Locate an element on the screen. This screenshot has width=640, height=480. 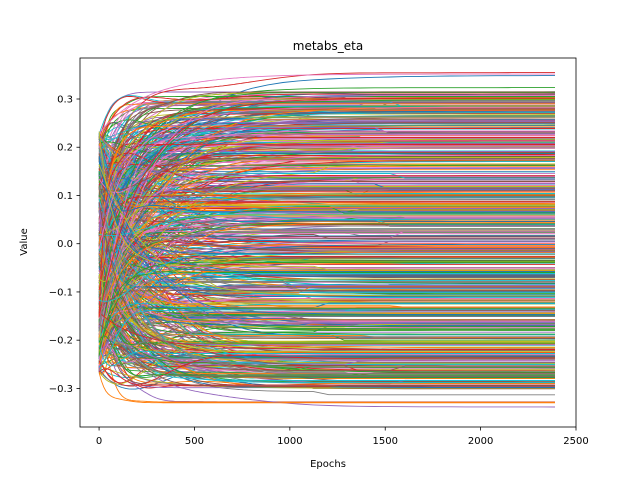
y-tick-label: 0.3 is located at coordinates (65, 100).